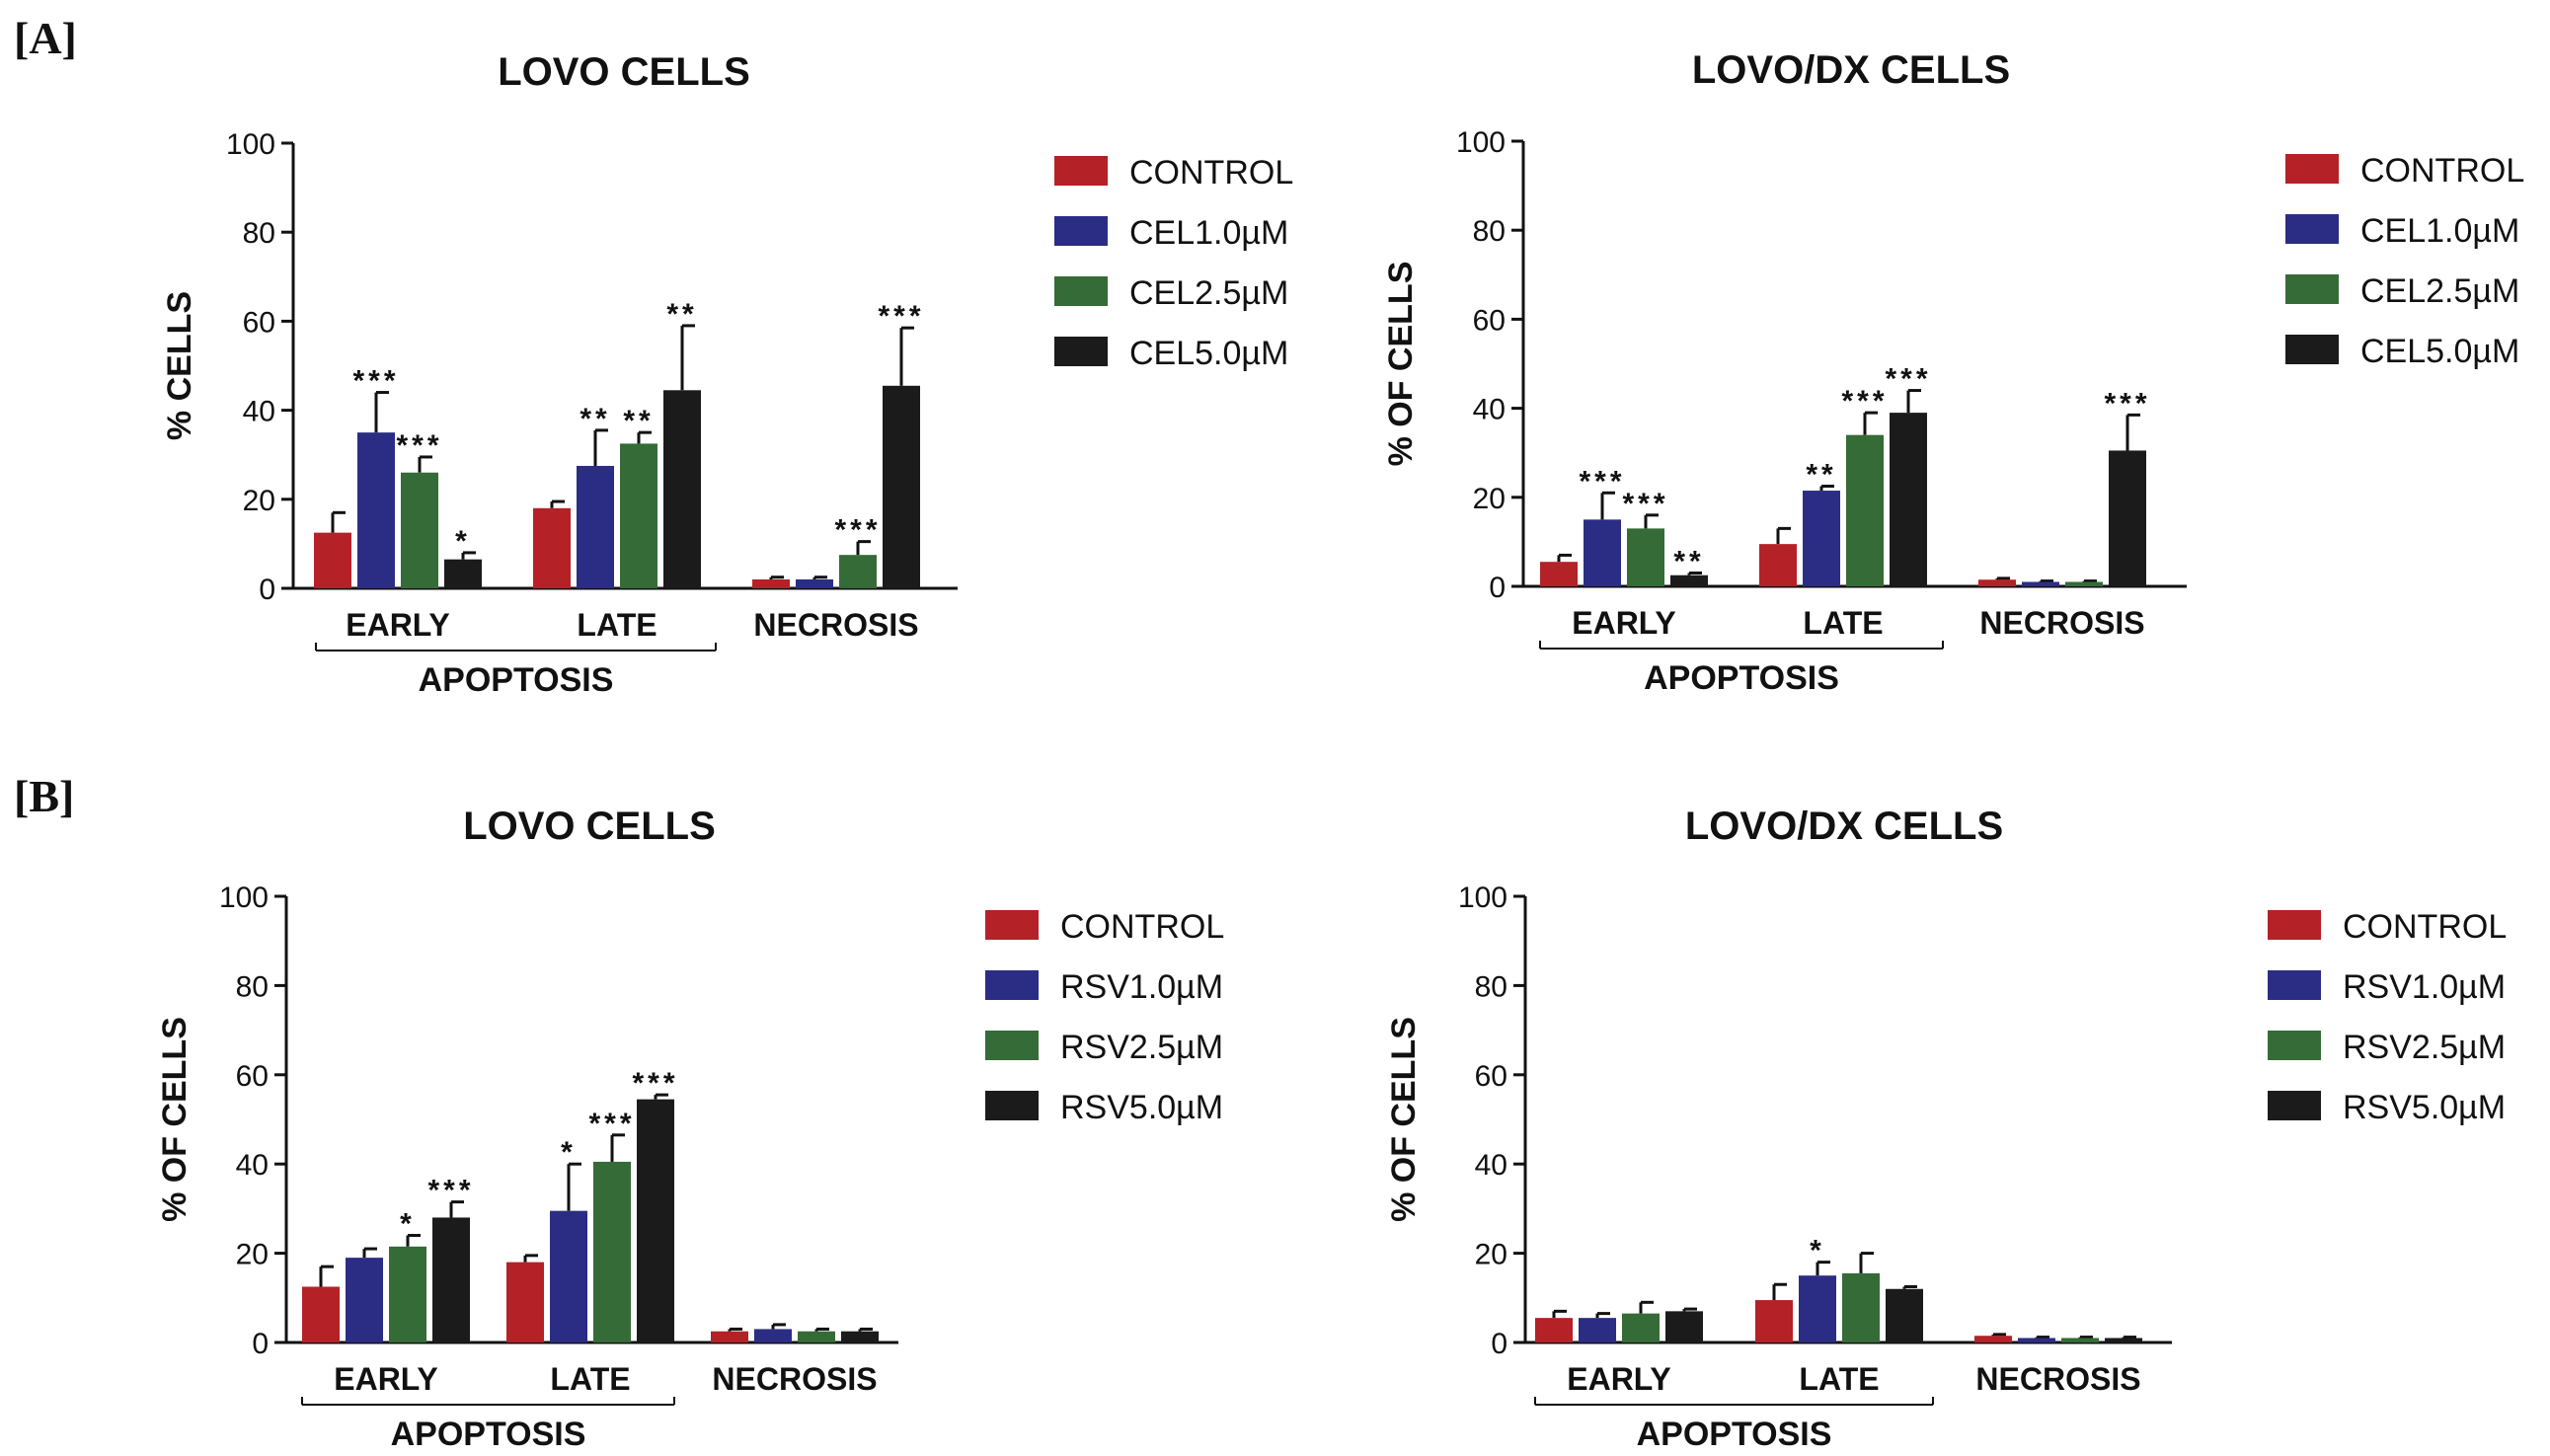  I want to click on x-tick-label: LATE, so click(1843, 623).